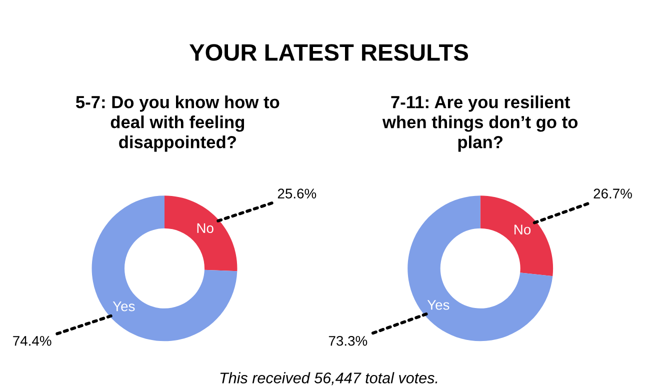 The height and width of the screenshot is (389, 658). Describe the element at coordinates (480, 124) in the screenshot. I see `chart-title: 7-11: Are you resilient when things don’t go to plan?` at that location.